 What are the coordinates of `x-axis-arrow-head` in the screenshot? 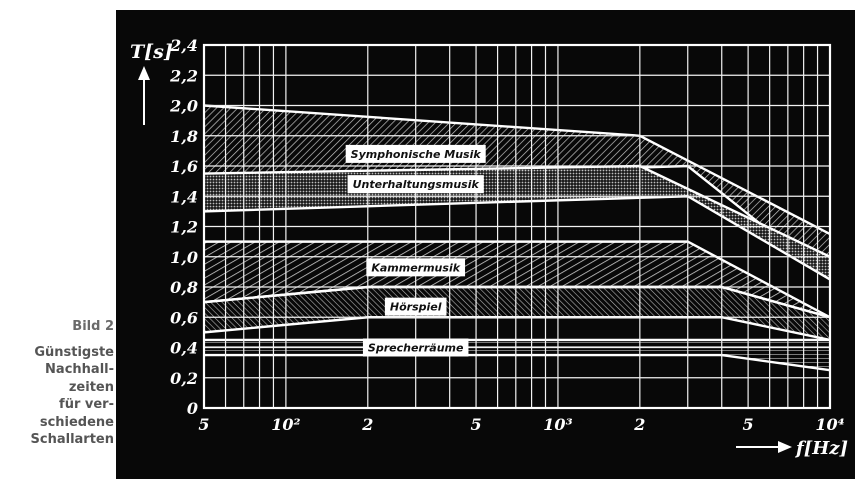 It's located at (785, 447).